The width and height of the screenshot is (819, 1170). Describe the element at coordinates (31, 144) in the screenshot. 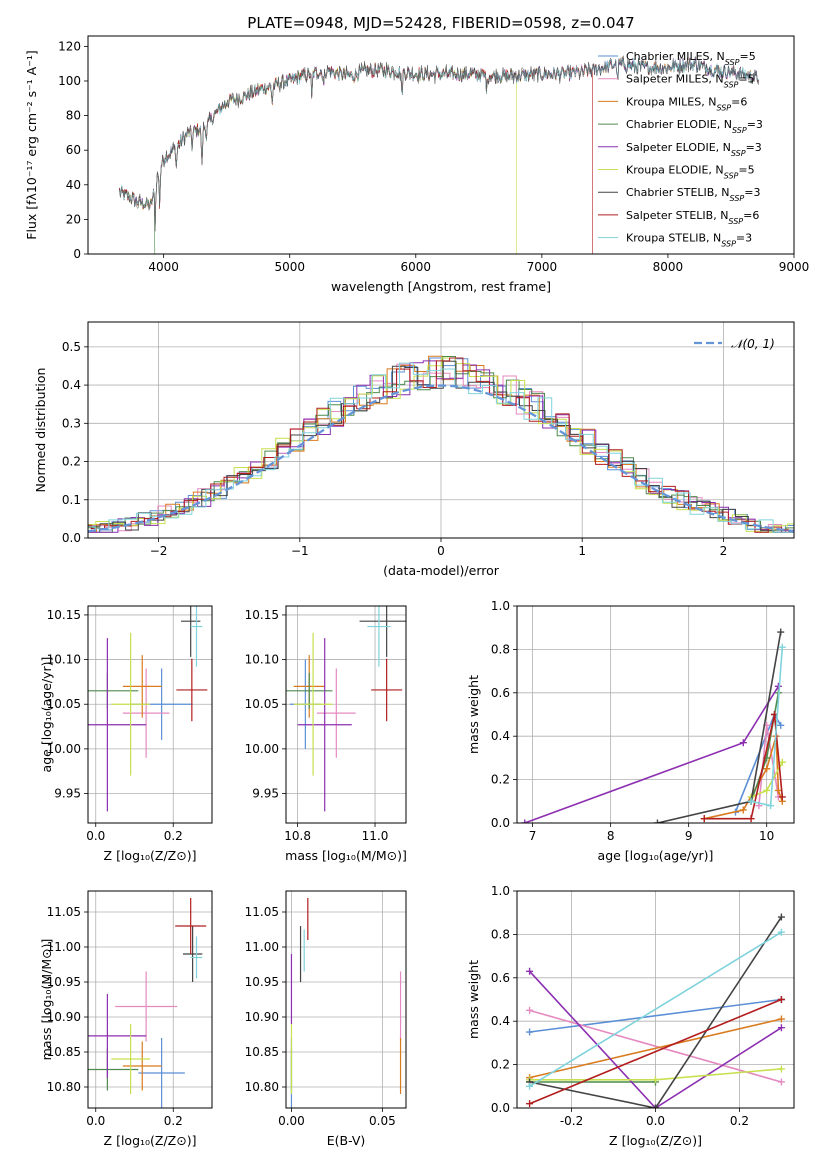

I see `y-axis-label: Flux [fλ10⁻¹⁷ erg cm⁻² s⁻¹ A⁻¹]` at that location.